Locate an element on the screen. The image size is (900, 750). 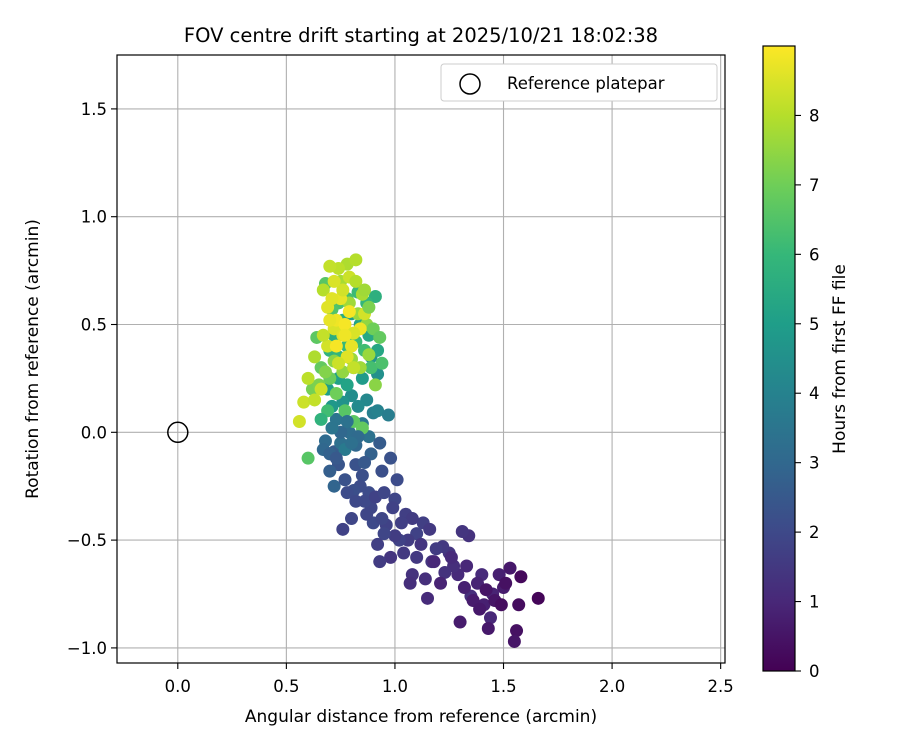
colorbar-tick-label: 2 is located at coordinates (814, 532).